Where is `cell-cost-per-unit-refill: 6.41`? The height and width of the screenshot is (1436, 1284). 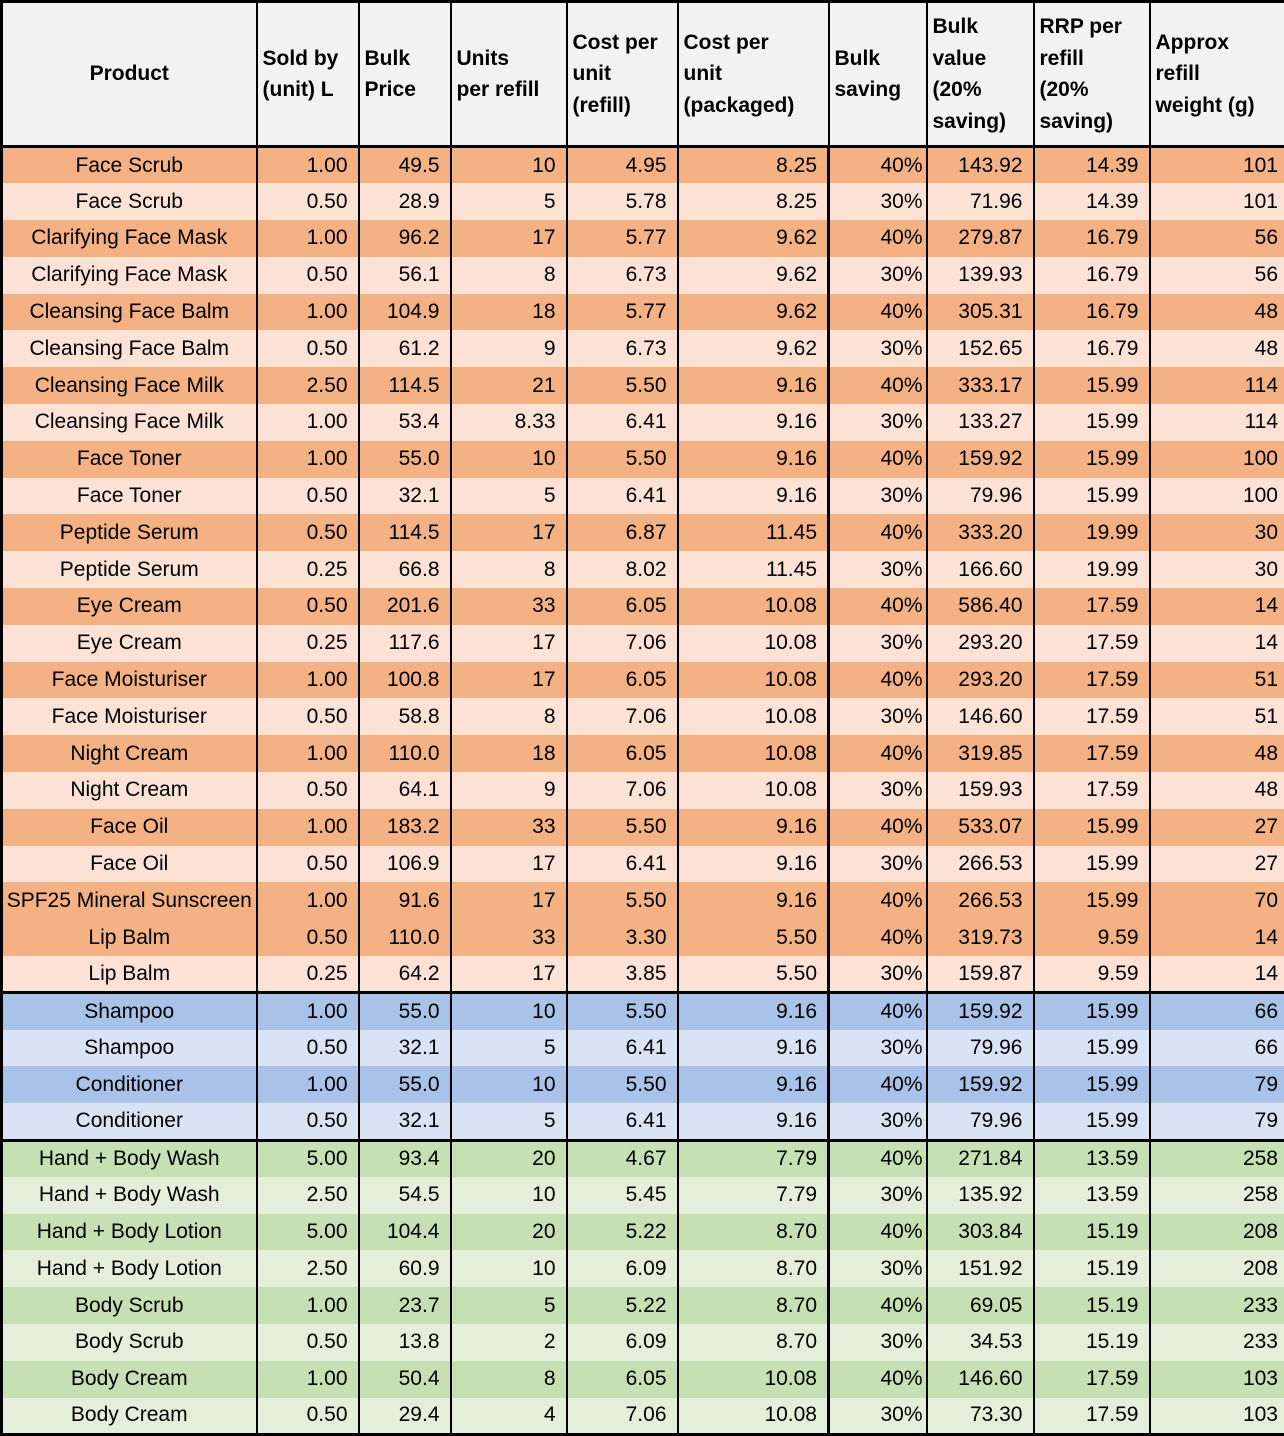 cell-cost-per-unit-refill: 6.41 is located at coordinates (622, 864).